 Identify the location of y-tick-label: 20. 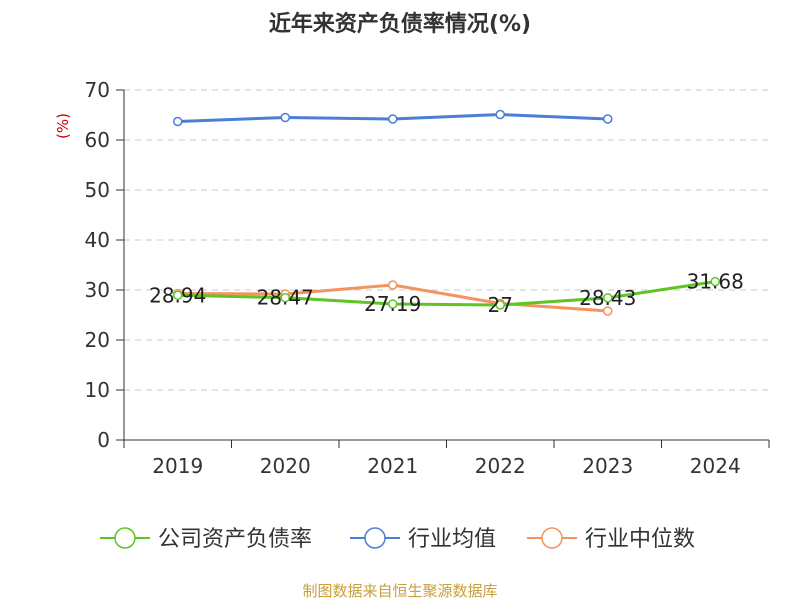
(97, 340).